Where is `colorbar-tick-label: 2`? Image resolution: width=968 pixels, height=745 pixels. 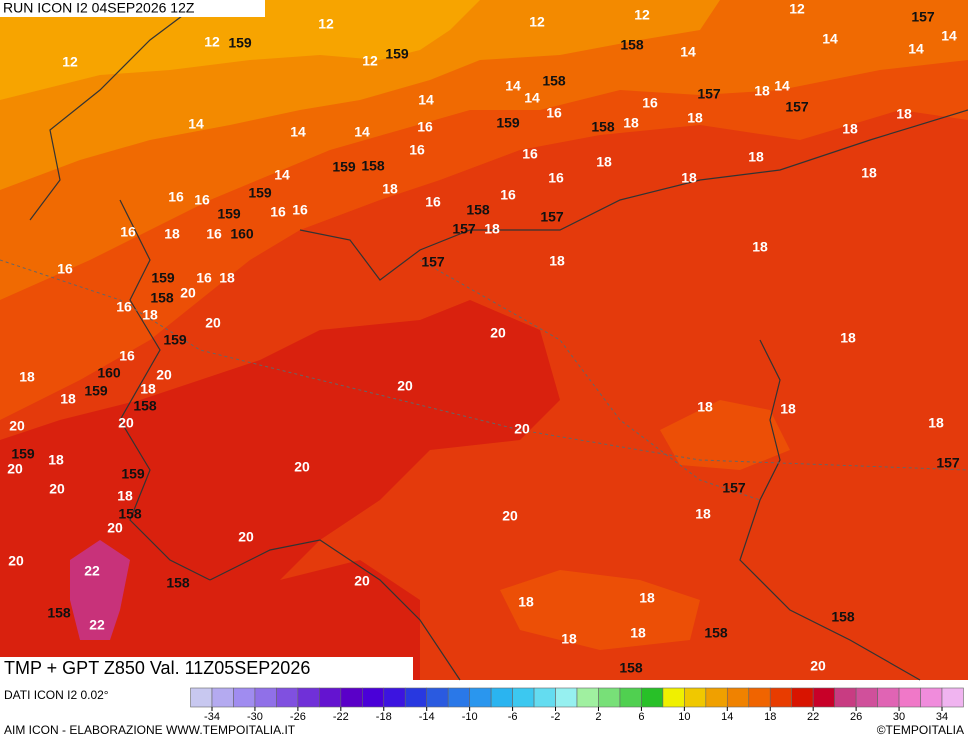
colorbar-tick-label: 2 is located at coordinates (598, 717).